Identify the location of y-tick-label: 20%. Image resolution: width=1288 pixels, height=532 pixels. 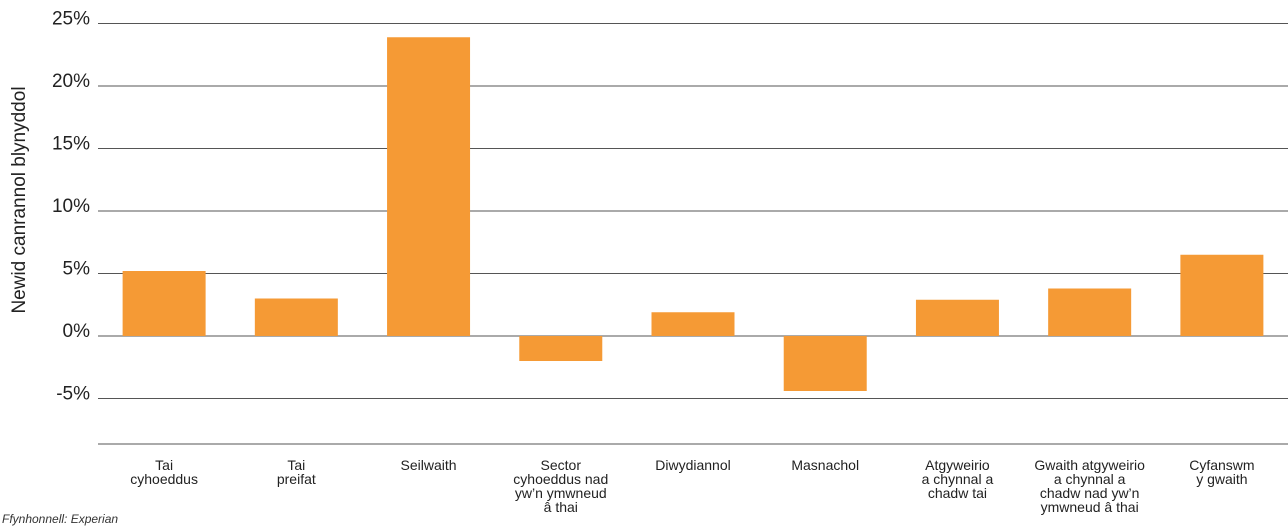
(71, 81).